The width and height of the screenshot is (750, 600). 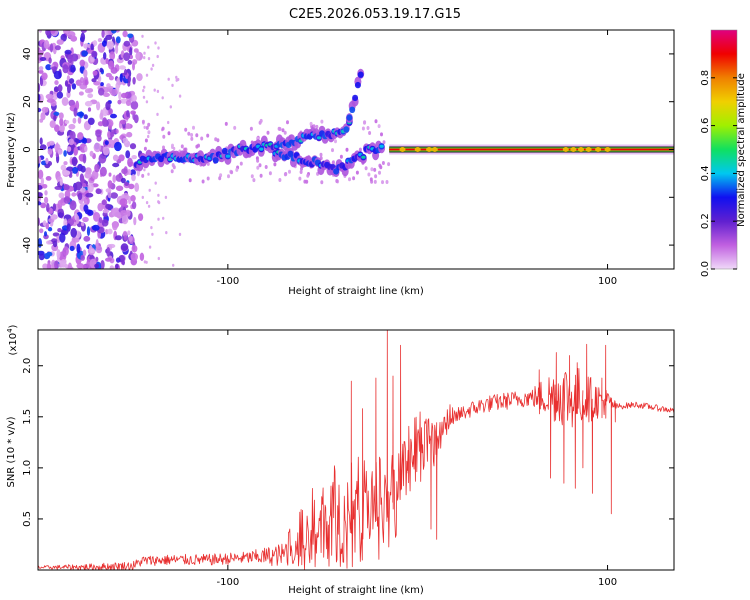 I want to click on colorbar-frame, so click(x=724, y=149).